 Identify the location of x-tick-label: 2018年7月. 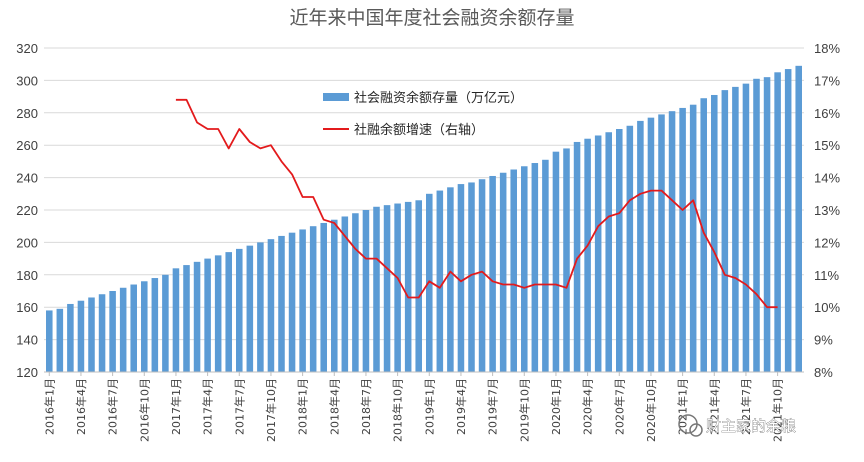
(366, 406).